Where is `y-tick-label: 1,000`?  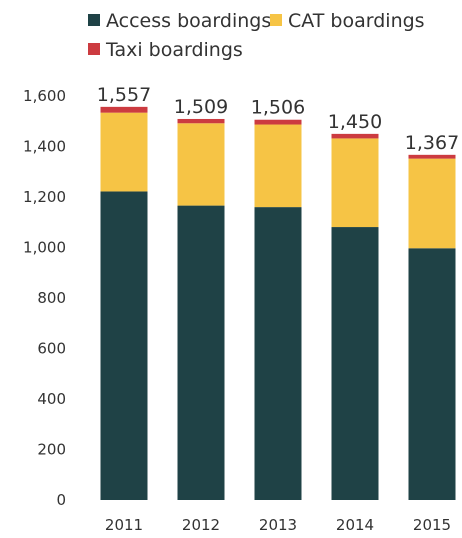 y-tick-label: 1,000 is located at coordinates (44, 248).